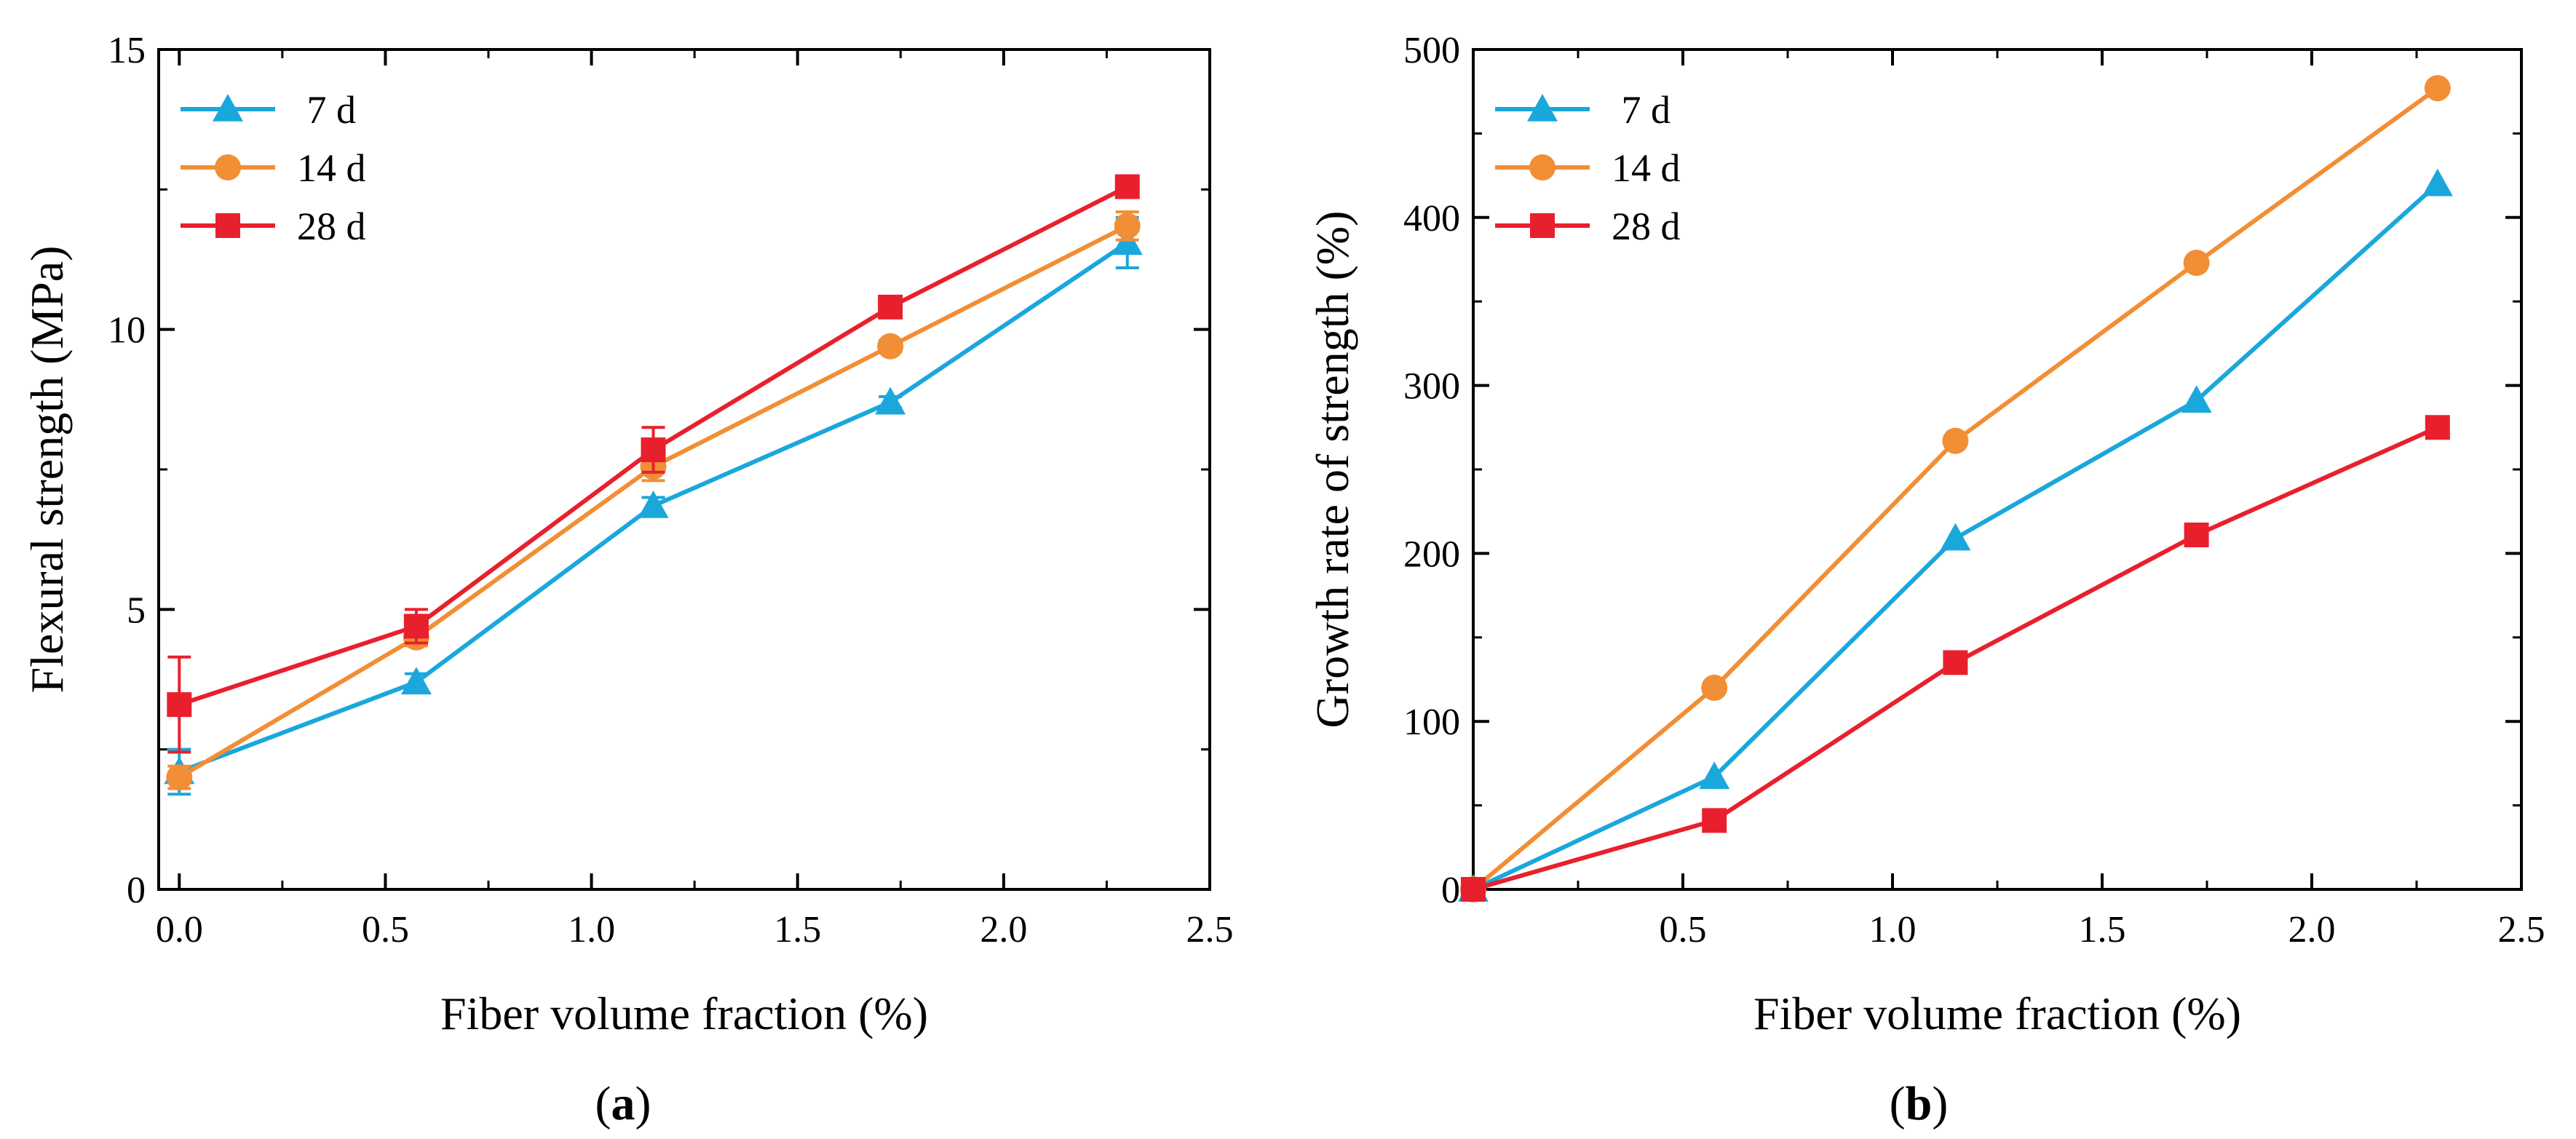  What do you see at coordinates (136, 610) in the screenshot?
I see `y-tick-label: 5` at bounding box center [136, 610].